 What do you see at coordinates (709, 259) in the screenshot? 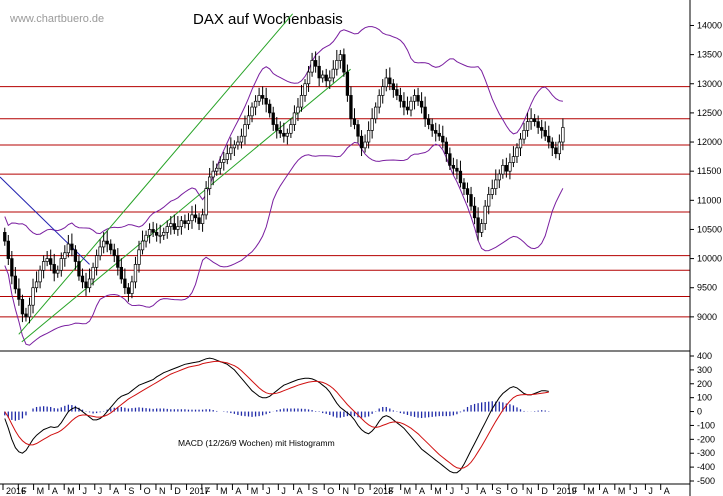
I see `price-tick-label: 10000` at bounding box center [709, 259].